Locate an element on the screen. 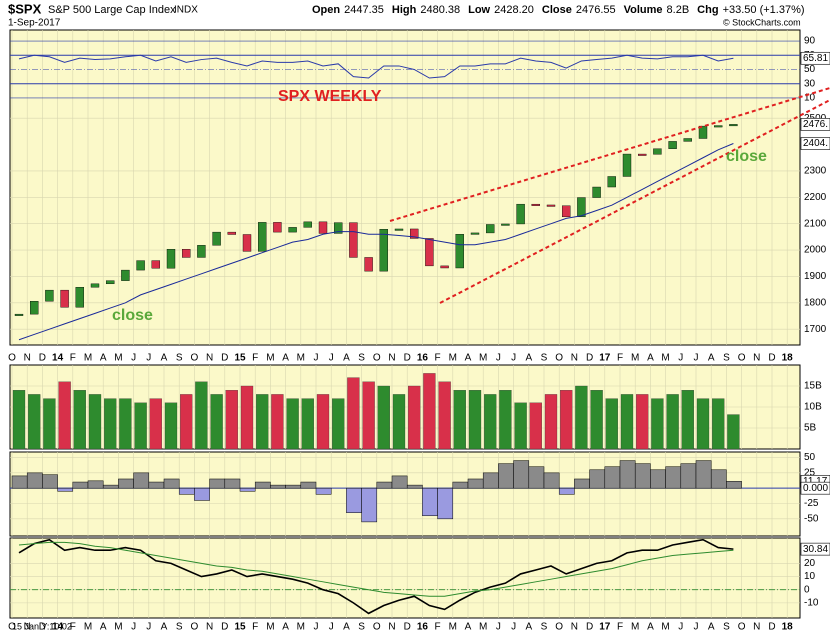  date: 1-Sep-2017 is located at coordinates (34, 23).